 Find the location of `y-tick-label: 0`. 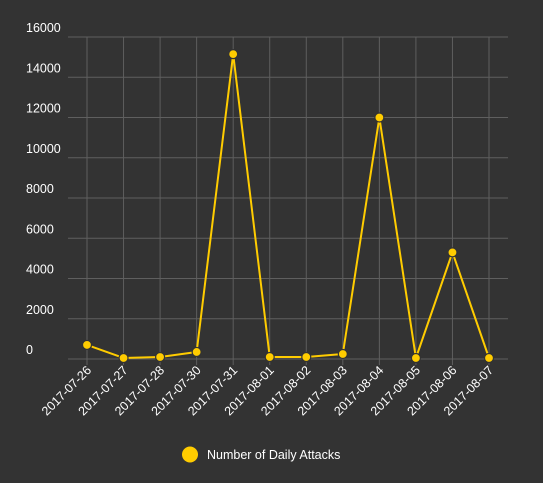

y-tick-label: 0 is located at coordinates (29, 350).